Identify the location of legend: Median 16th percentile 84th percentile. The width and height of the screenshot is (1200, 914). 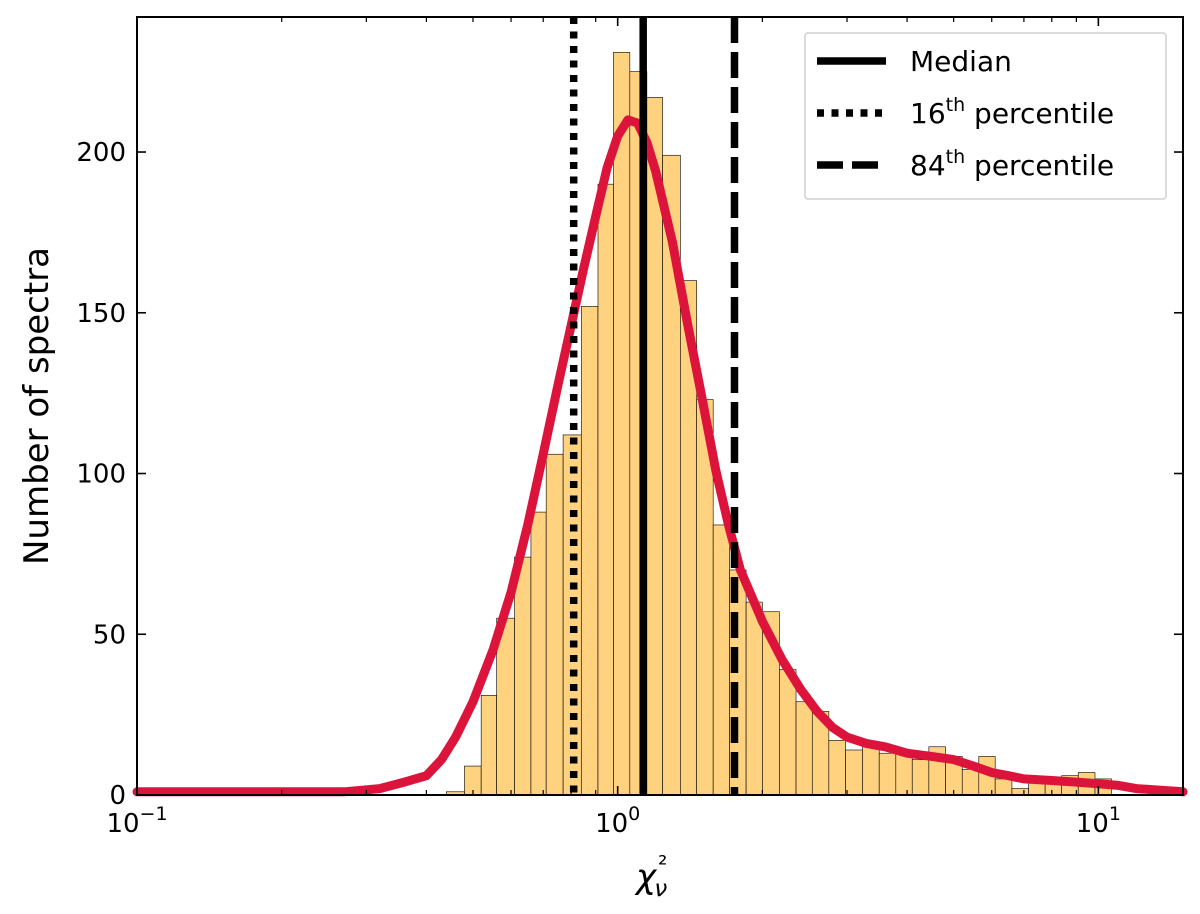
(985, 116).